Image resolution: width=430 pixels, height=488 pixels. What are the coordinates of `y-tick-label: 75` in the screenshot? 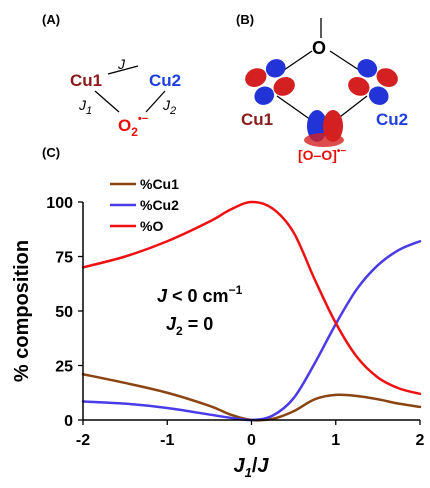 It's located at (64, 258).